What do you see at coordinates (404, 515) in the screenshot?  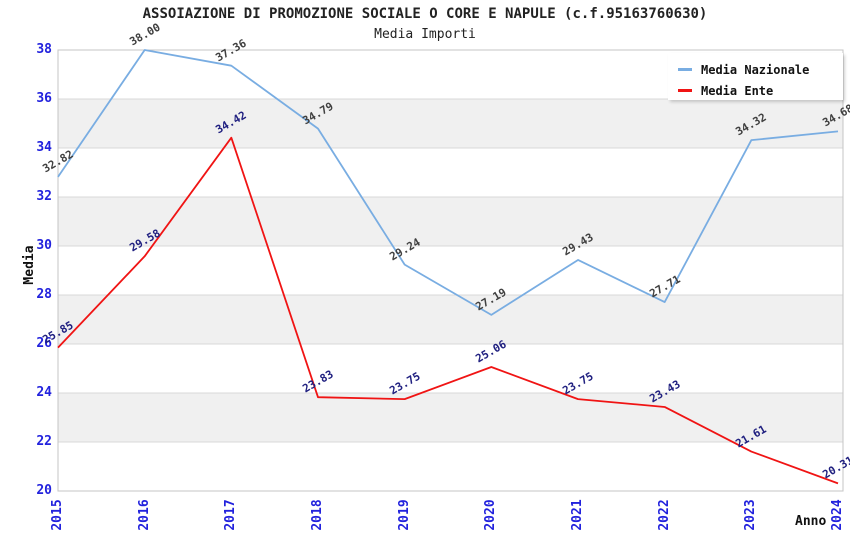 I see `x-tick-label: 2019` at bounding box center [404, 515].